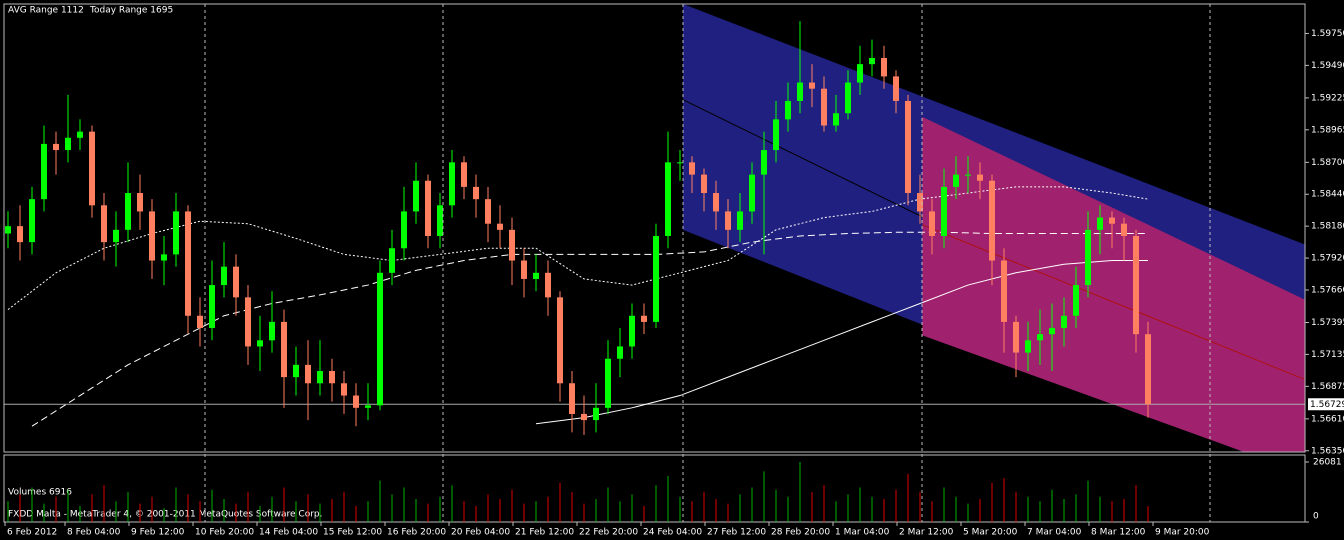 This screenshot has height=540, width=1344. What do you see at coordinates (1327, 98) in the screenshot?
I see `y-tick-label: 1.59225` at bounding box center [1327, 98].